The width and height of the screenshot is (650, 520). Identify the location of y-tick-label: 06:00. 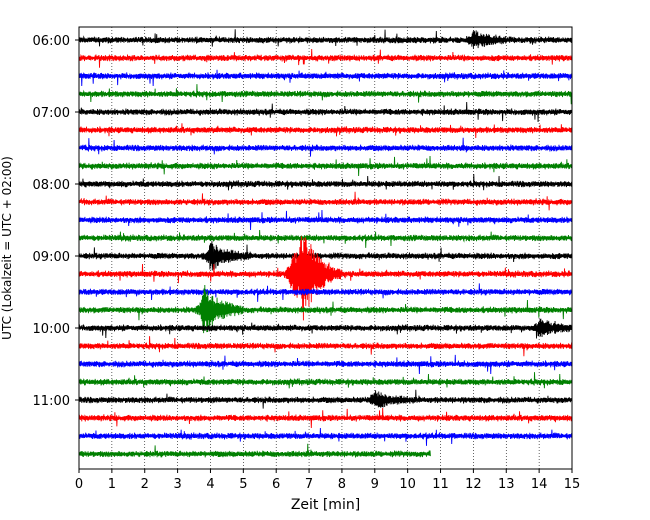
(51, 41).